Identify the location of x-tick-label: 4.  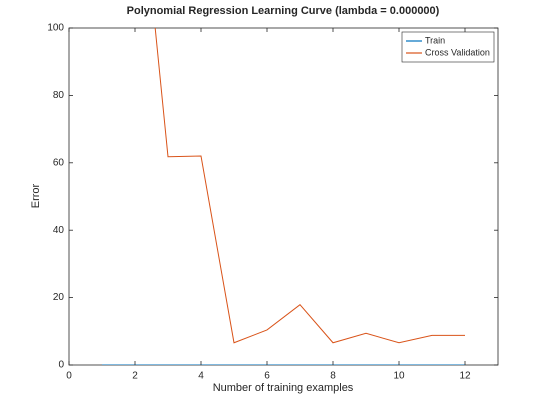
(201, 376).